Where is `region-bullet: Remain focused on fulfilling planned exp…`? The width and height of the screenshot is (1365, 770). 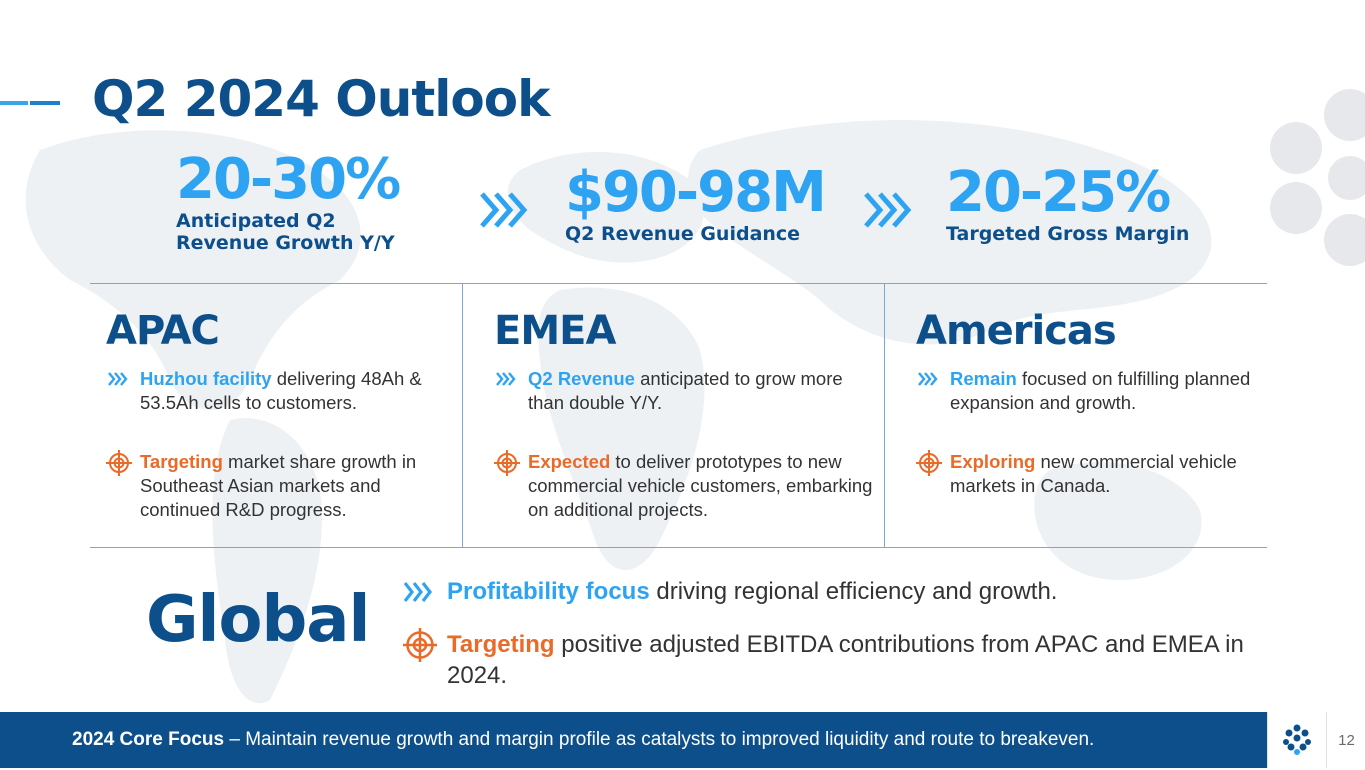
region-bullet: Remain focused on fulfilling planned exp… is located at coordinates (1088, 391).